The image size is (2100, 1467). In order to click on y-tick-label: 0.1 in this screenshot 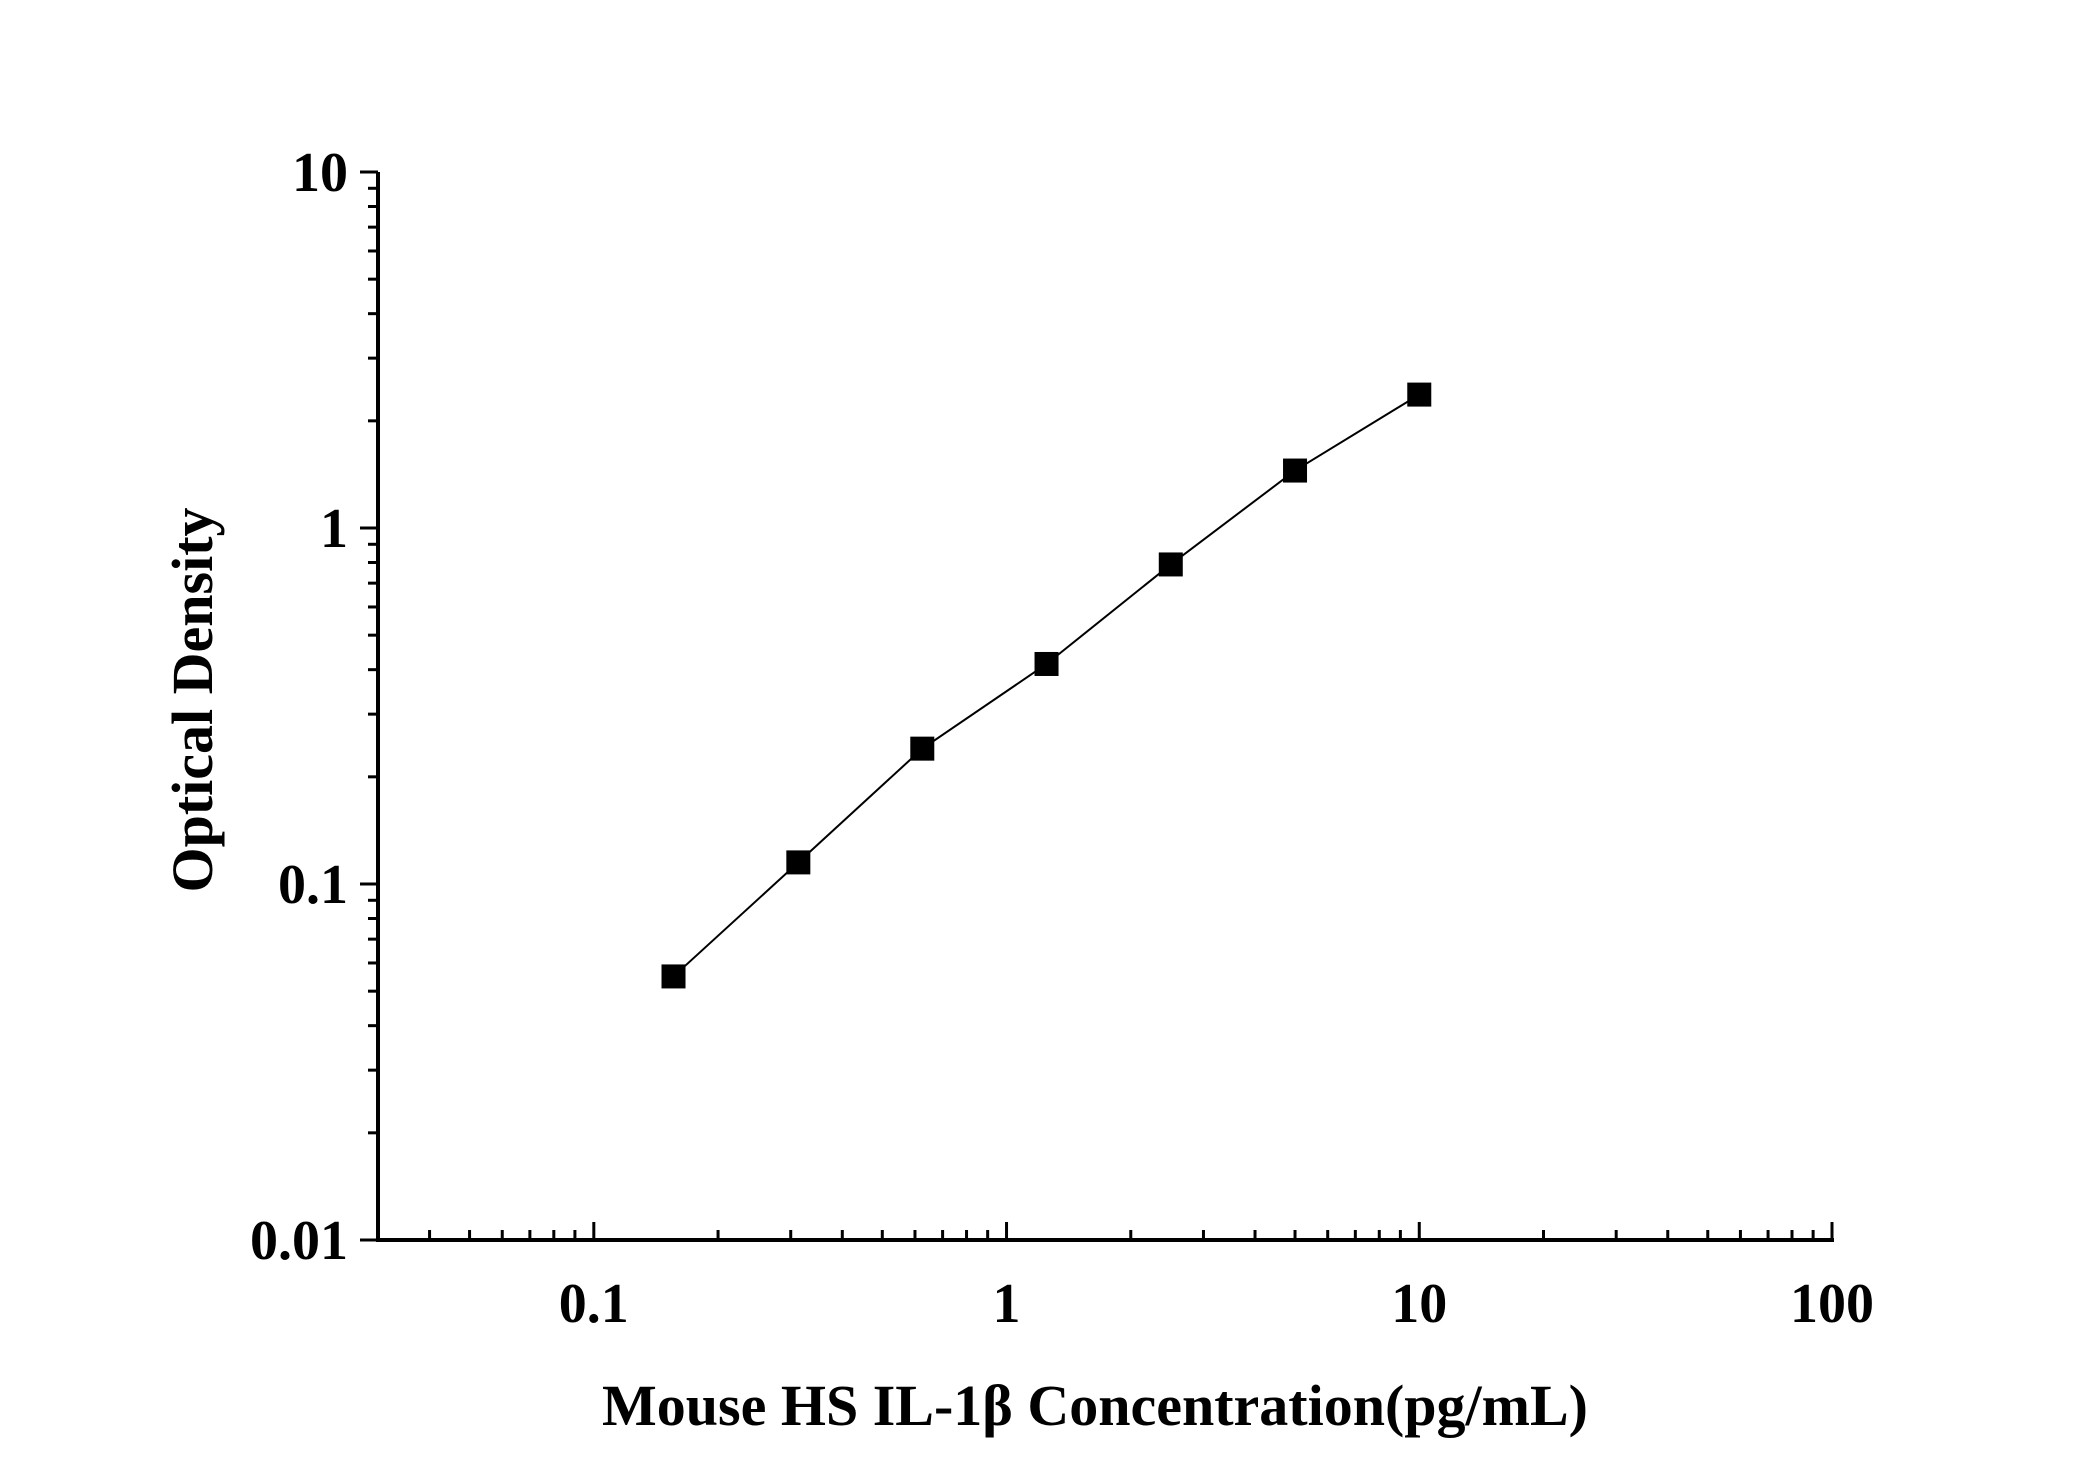, I will do `click(313, 885)`.